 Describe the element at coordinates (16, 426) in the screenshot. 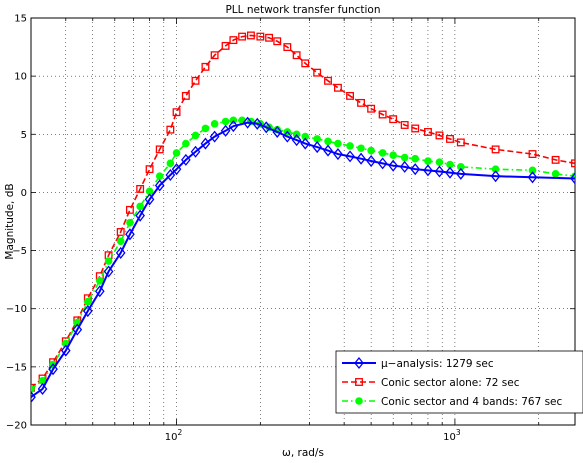

I see `y-tick-label: −20` at that location.